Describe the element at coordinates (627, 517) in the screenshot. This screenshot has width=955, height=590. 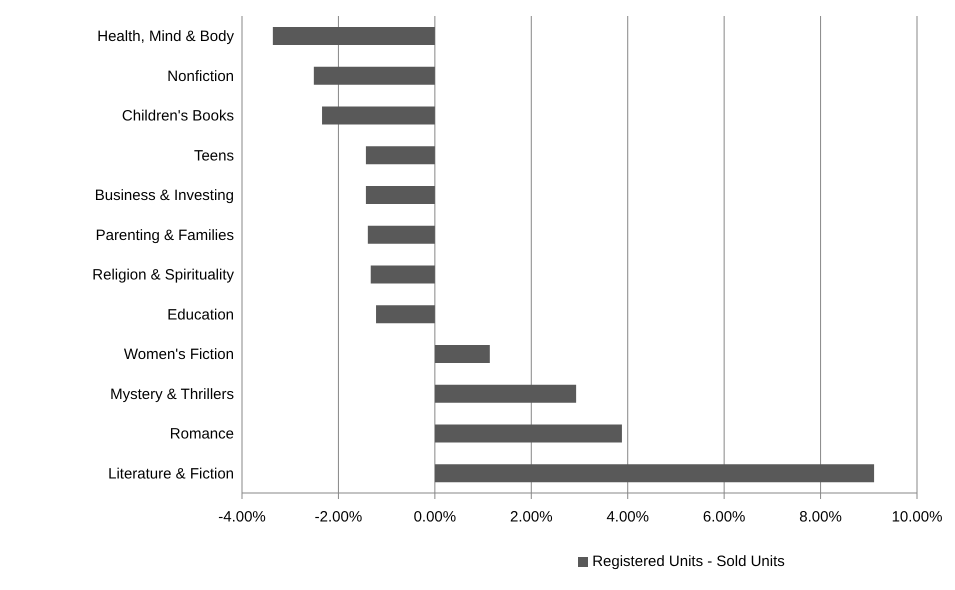
I see `x-tick-label: 4.00%` at that location.